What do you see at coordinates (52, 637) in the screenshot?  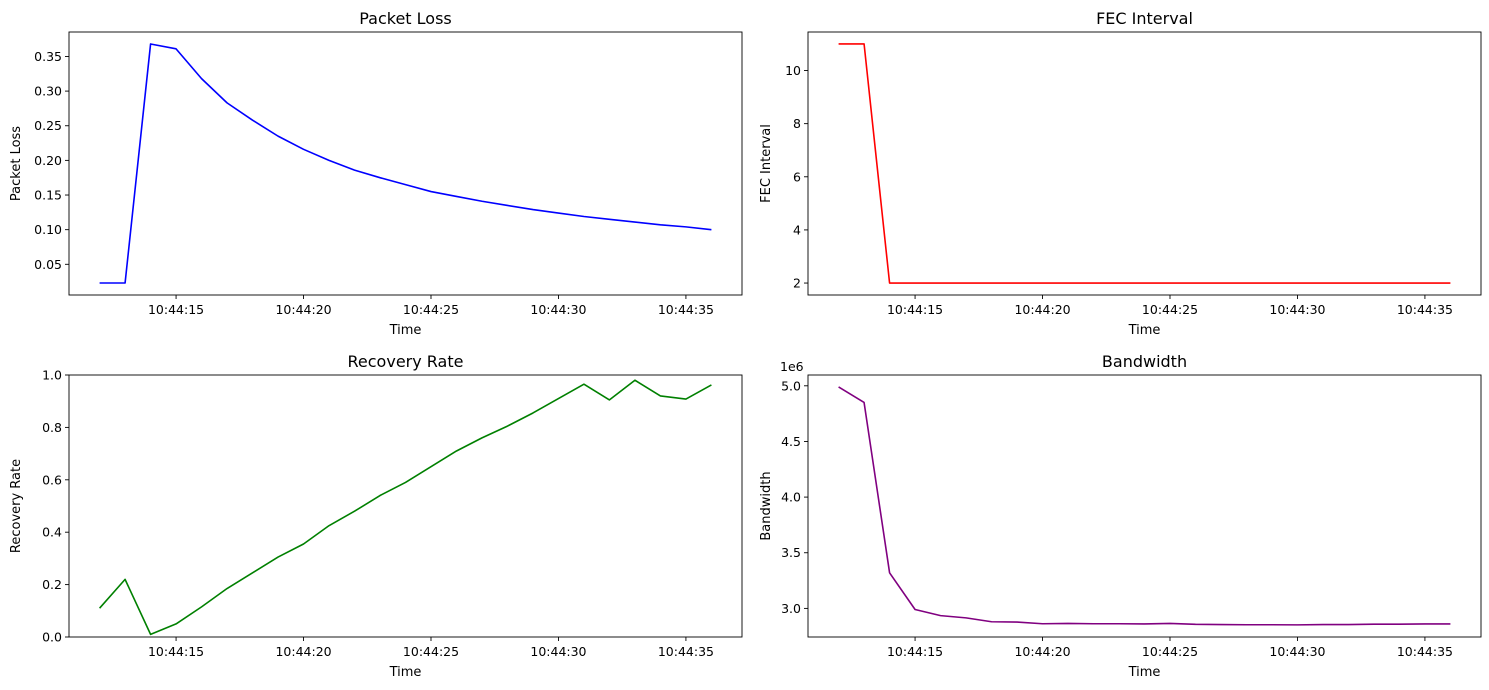 I see `y-tick-label: 0.0` at bounding box center [52, 637].